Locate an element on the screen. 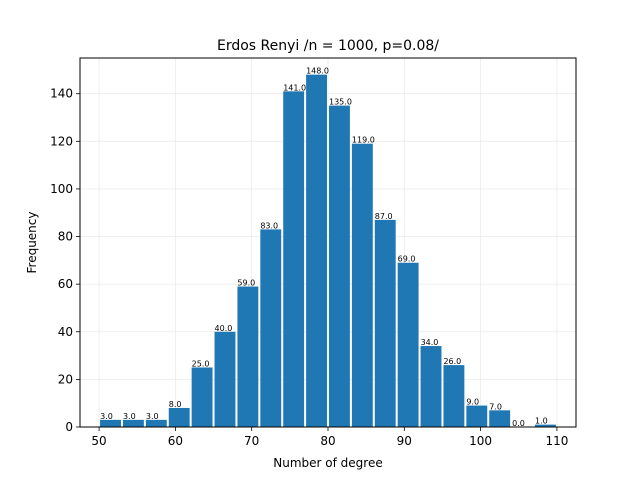  y-tick-label: 40 is located at coordinates (65, 332).